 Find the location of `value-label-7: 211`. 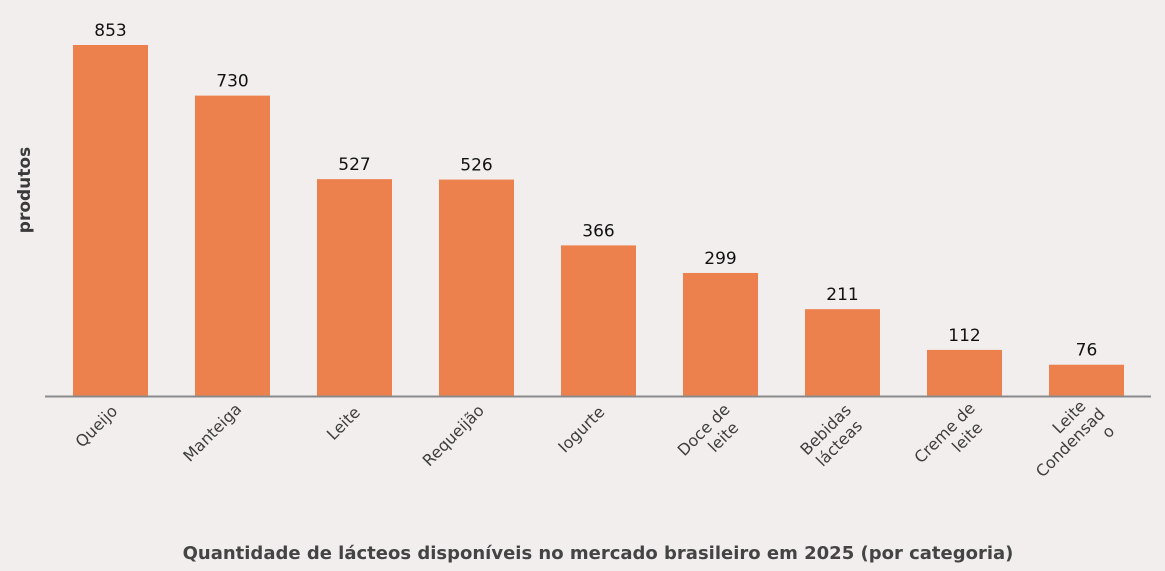

value-label-7: 211 is located at coordinates (842, 295).